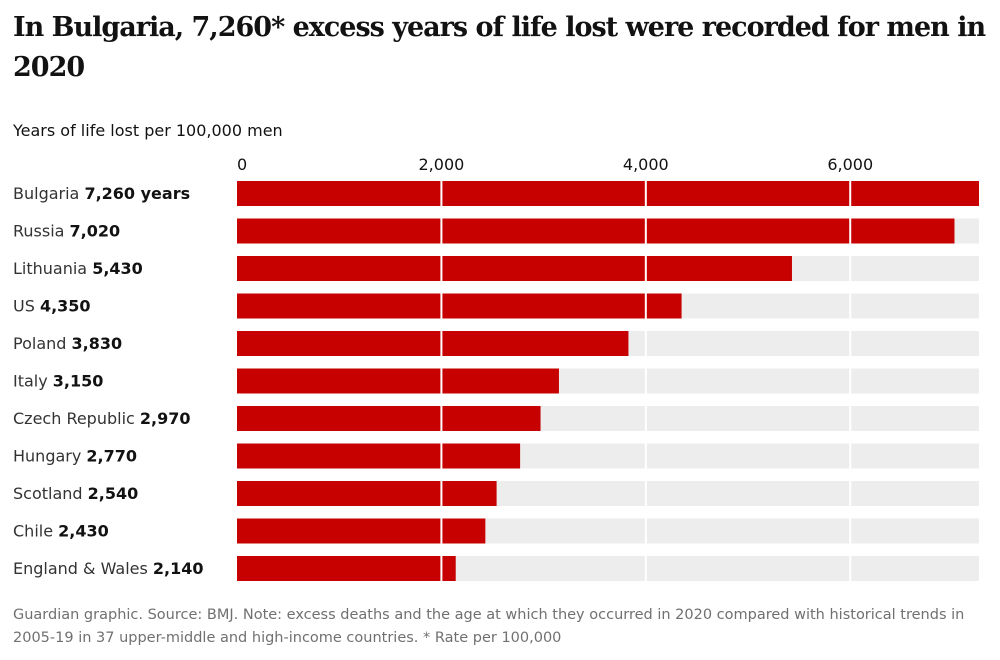 The height and width of the screenshot is (660, 1000). I want to click on bar-row: Lithuania 5,430, so click(496, 268).